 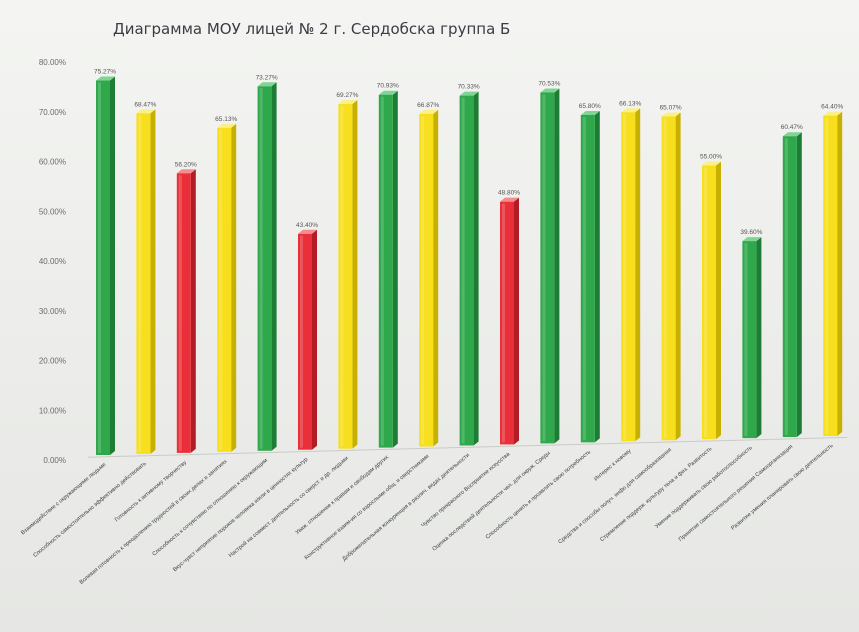 I want to click on y-tick-label: 60.00%, so click(x=52, y=162).